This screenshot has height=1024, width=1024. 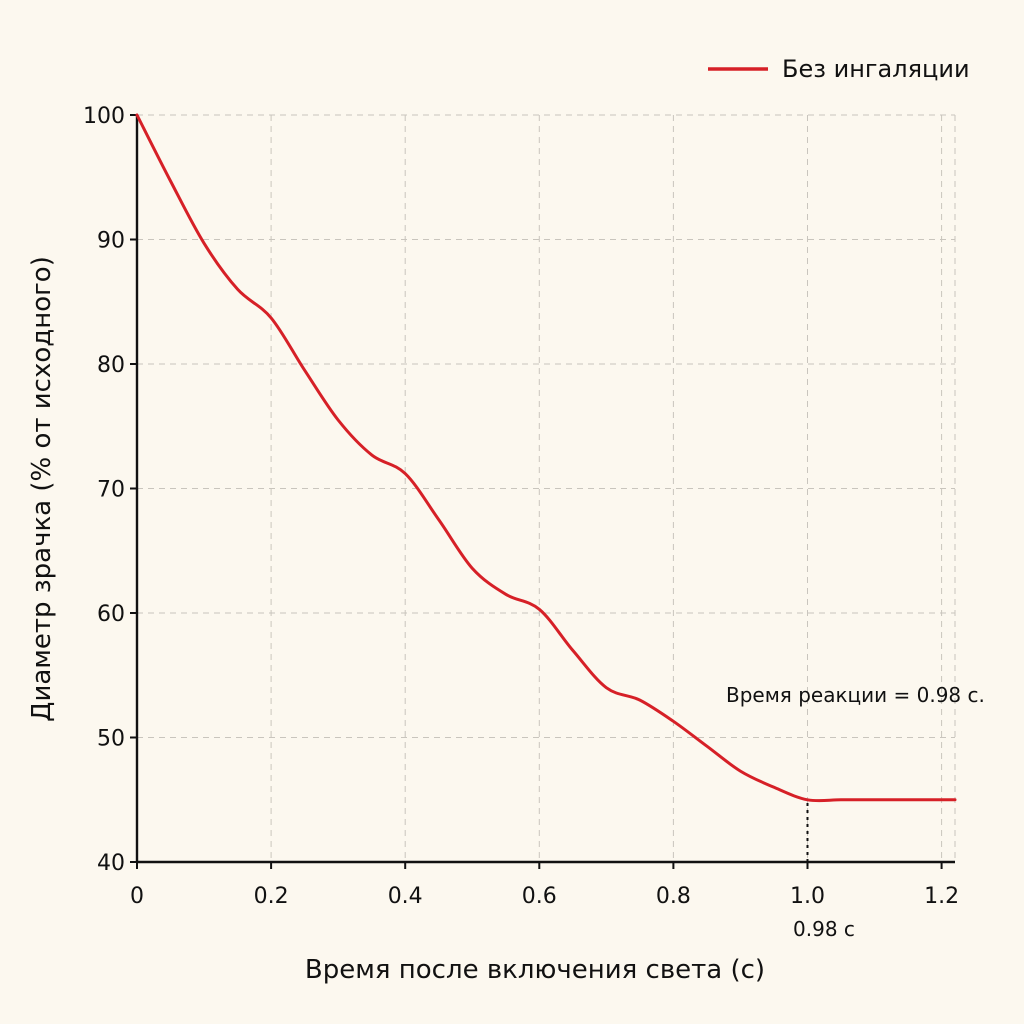 What do you see at coordinates (137, 896) in the screenshot?
I see `x-tick-label: 0` at bounding box center [137, 896].